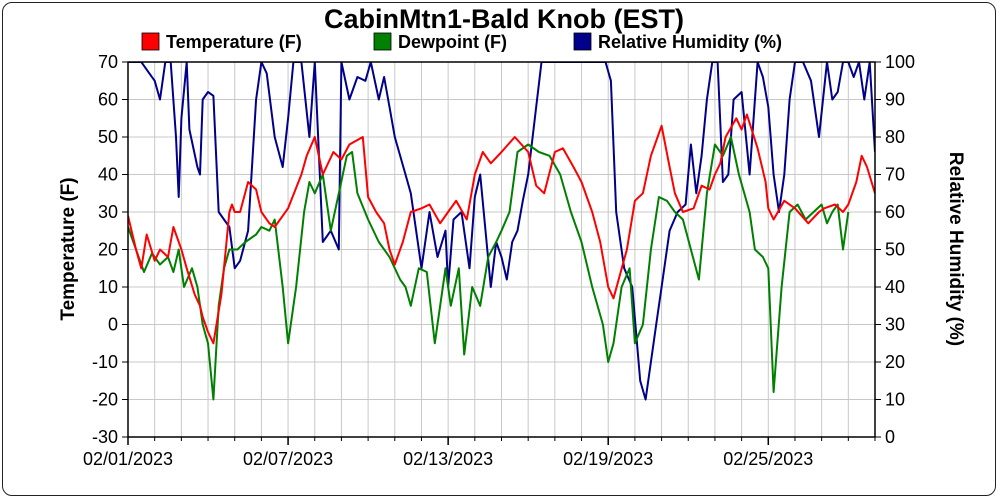  What do you see at coordinates (108, 62) in the screenshot?
I see `y-tick-label: 70` at bounding box center [108, 62].